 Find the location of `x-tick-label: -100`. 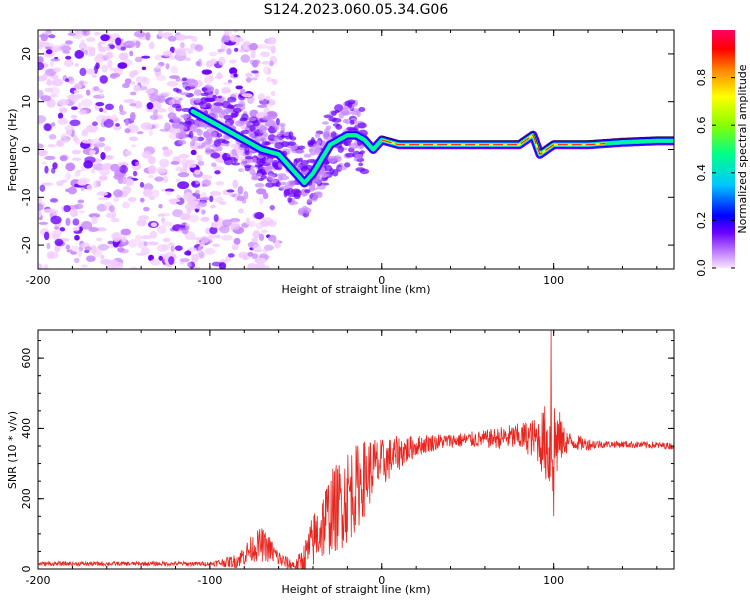

x-tick-label: -100 is located at coordinates (209, 580).